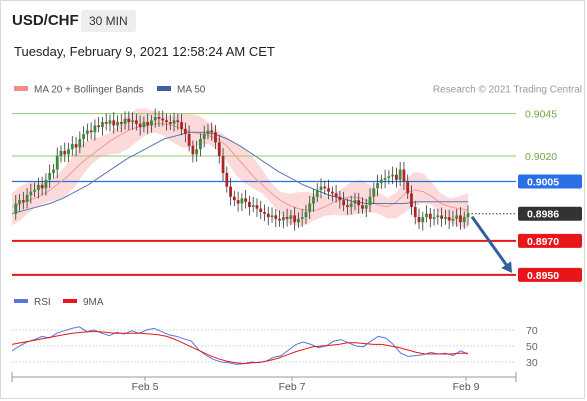 The height and width of the screenshot is (401, 587). Describe the element at coordinates (145, 387) in the screenshot. I see `x-tick-label: Feb 5` at that location.